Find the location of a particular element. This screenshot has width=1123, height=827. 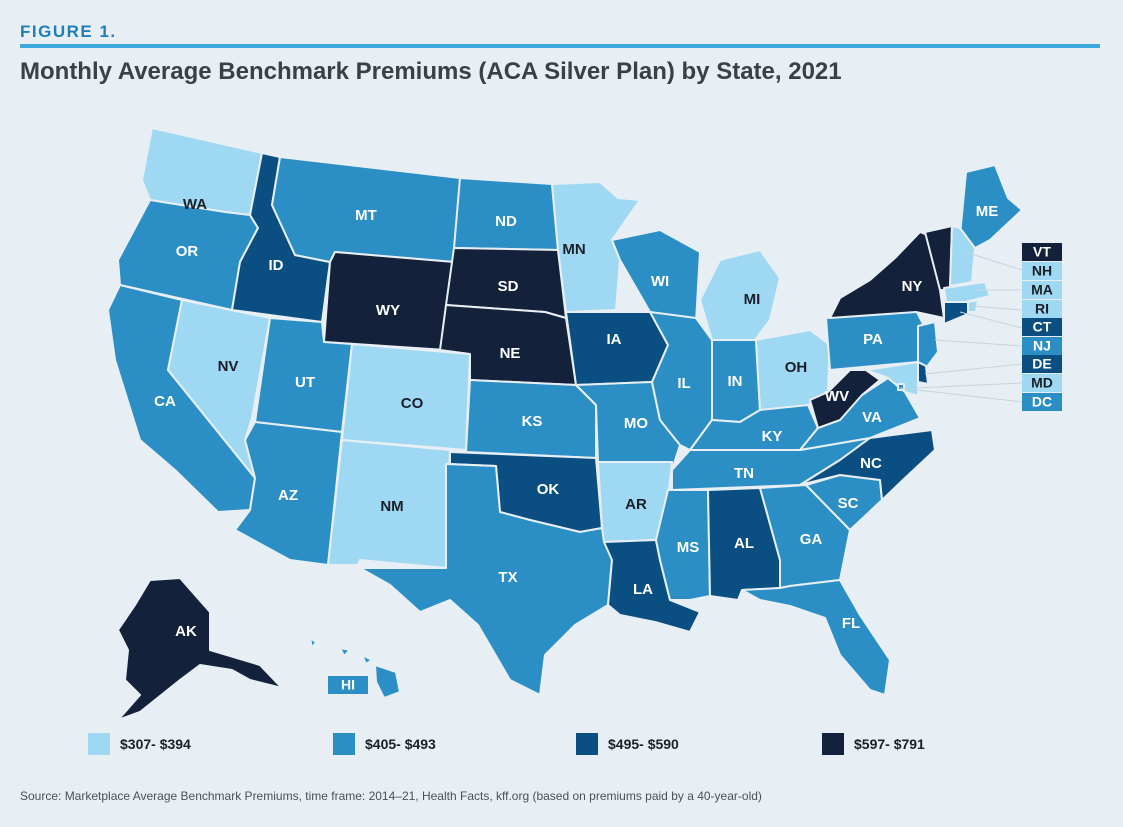

legend-item-1: $307- $394 is located at coordinates (139, 744).